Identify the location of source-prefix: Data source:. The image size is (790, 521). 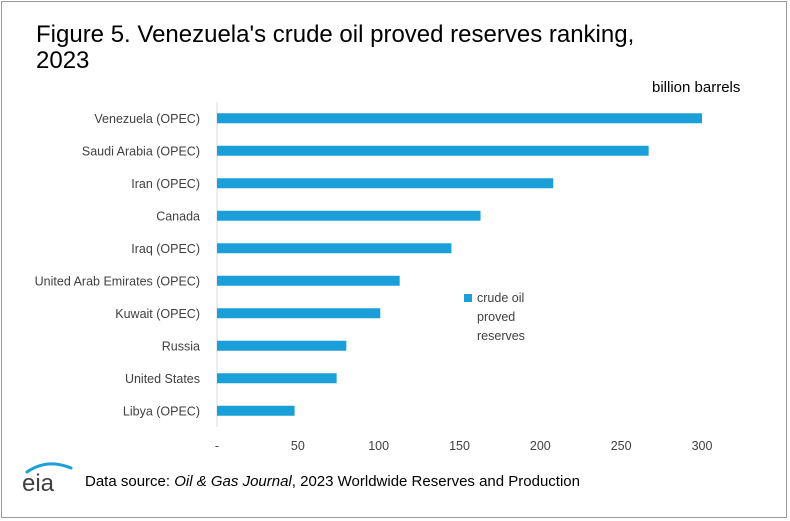
(130, 481).